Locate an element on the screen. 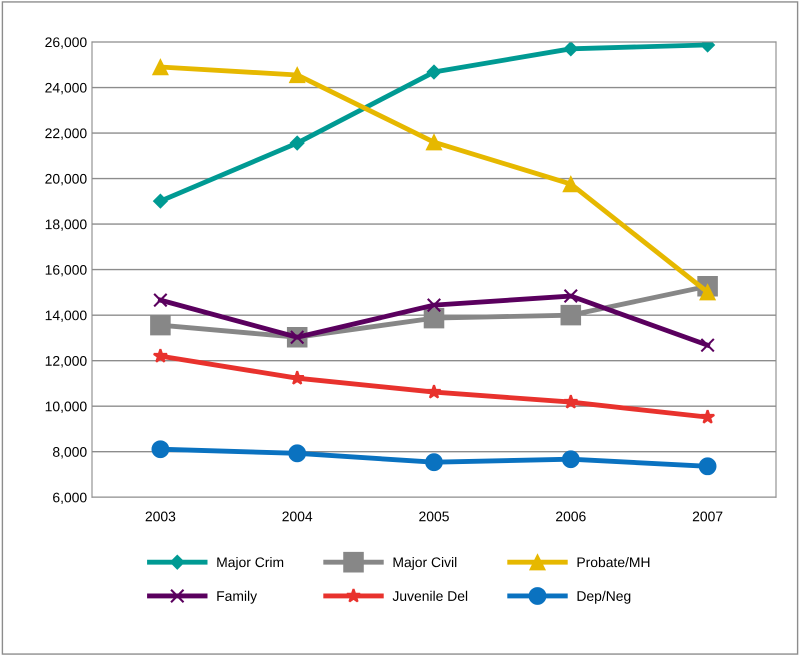  y-tick-label: 8,000 is located at coordinates (69, 453).